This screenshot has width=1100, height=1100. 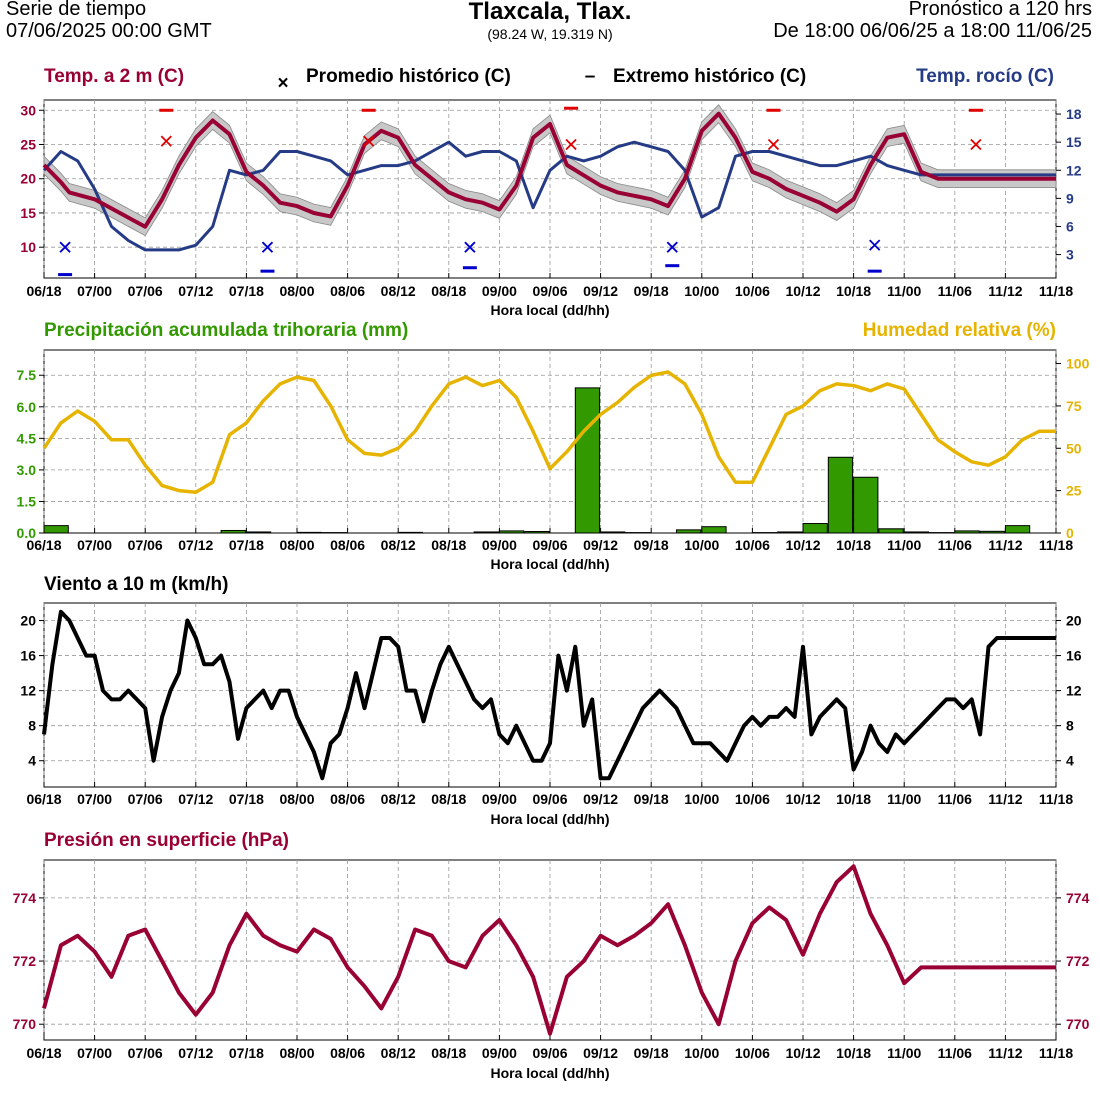 What do you see at coordinates (549, 695) in the screenshot?
I see `wind-speed-line` at bounding box center [549, 695].